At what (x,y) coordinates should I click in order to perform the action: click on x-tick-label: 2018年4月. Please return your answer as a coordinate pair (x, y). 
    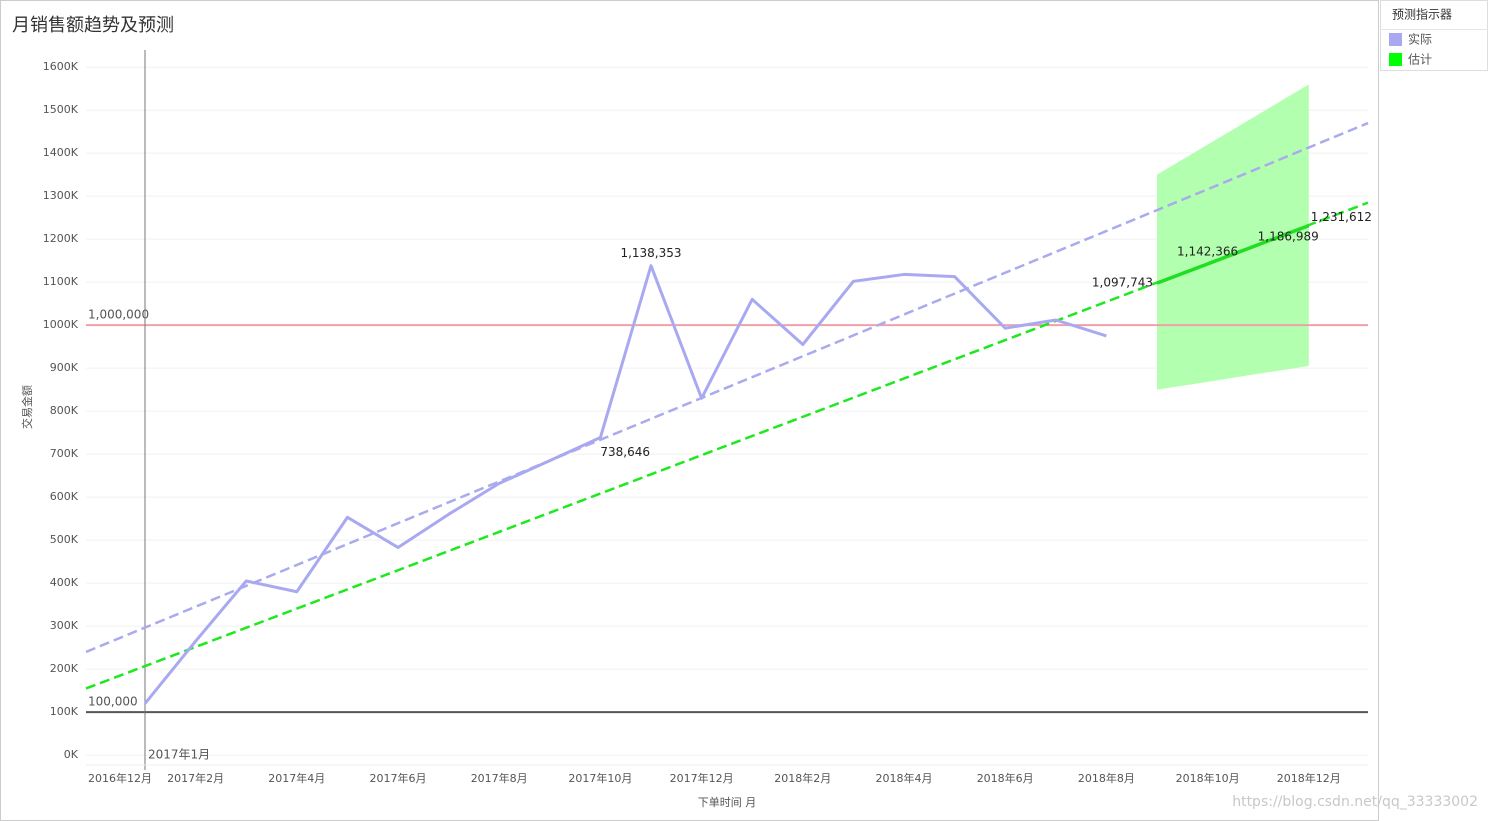
    Looking at the image, I should click on (904, 778).